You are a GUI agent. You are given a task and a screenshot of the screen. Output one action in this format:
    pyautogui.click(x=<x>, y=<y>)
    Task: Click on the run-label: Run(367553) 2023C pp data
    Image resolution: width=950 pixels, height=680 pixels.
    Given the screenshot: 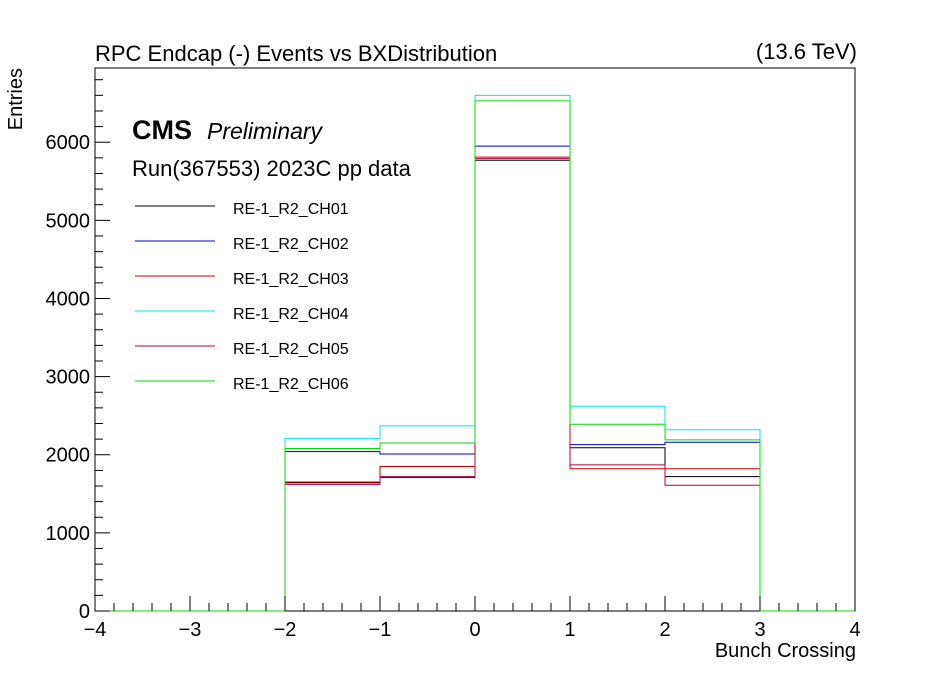 What is the action you would take?
    pyautogui.click(x=272, y=168)
    